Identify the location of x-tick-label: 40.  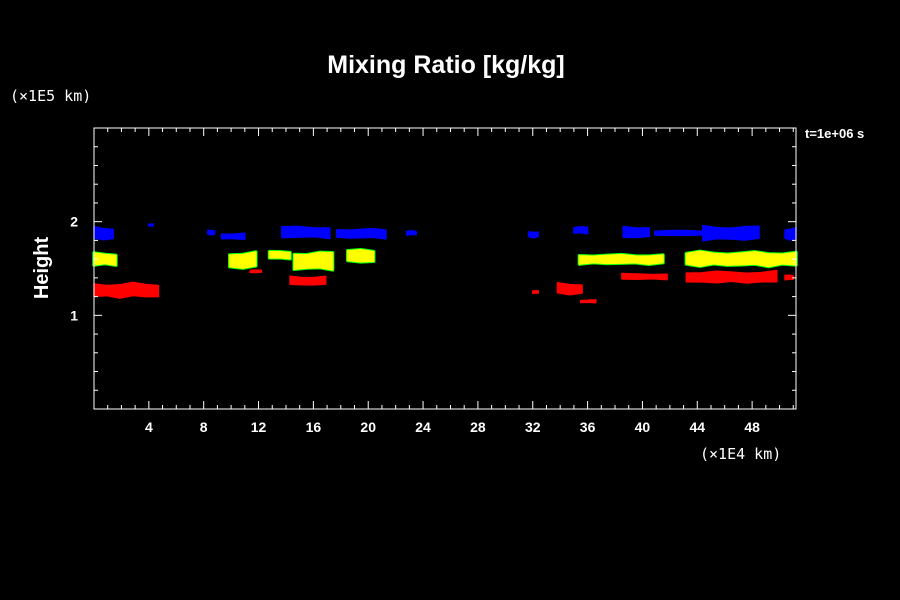
(643, 427).